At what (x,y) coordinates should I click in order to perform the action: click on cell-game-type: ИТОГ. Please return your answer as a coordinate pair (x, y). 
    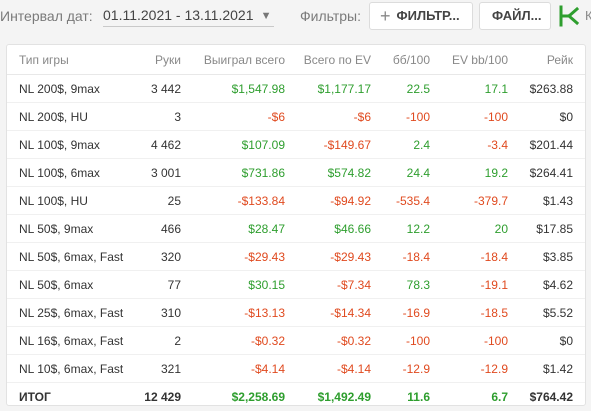
    Looking at the image, I should click on (35, 397).